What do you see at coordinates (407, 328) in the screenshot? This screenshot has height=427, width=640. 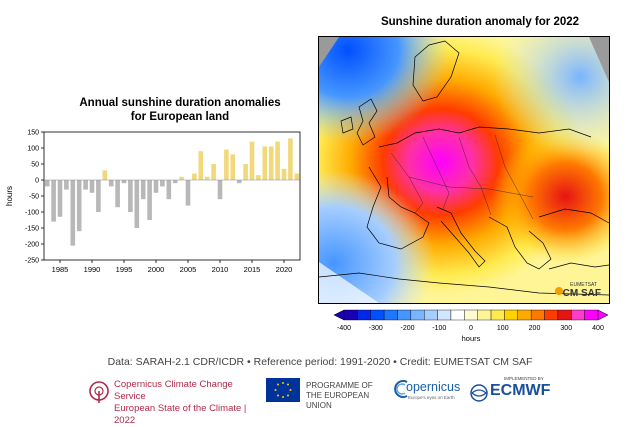 I see `colorbar-tick-label: -200` at bounding box center [407, 328].